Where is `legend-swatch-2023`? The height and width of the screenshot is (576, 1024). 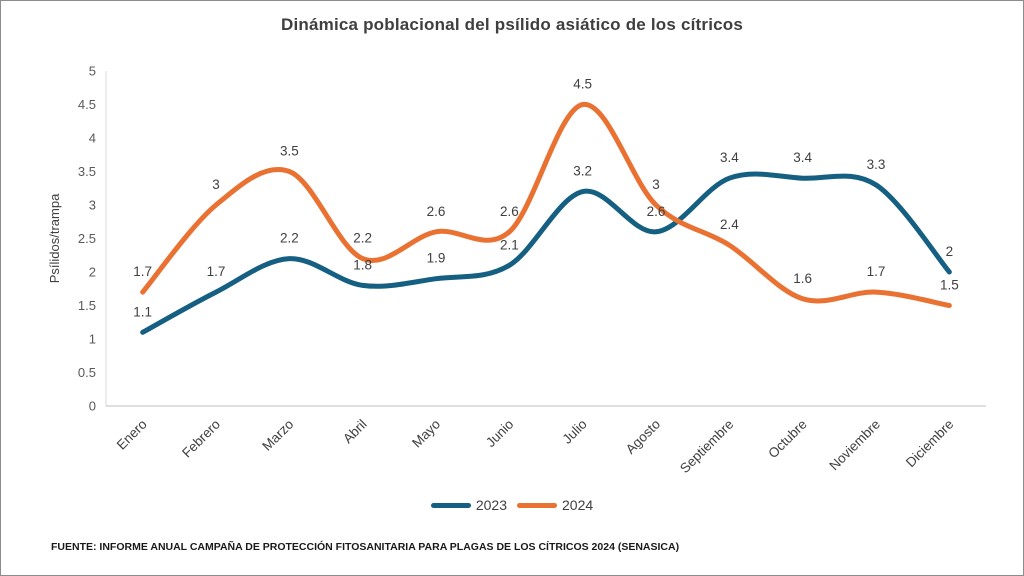 legend-swatch-2023 is located at coordinates (450, 505).